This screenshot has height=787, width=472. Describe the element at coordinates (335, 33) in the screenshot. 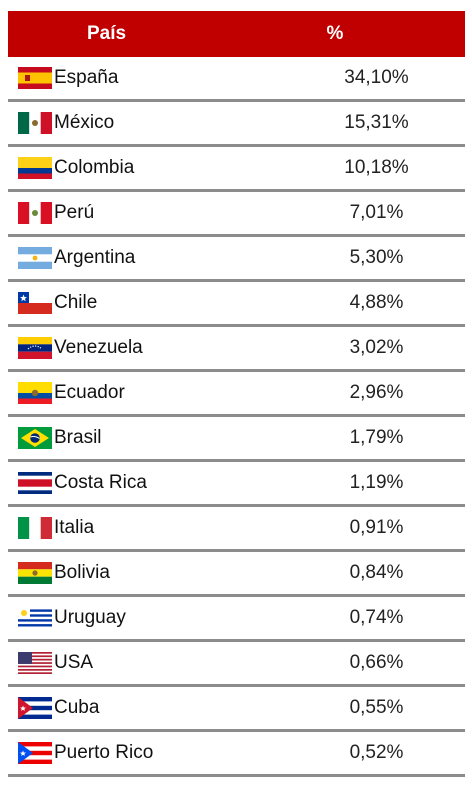

I see `column-header-percent: %` at that location.